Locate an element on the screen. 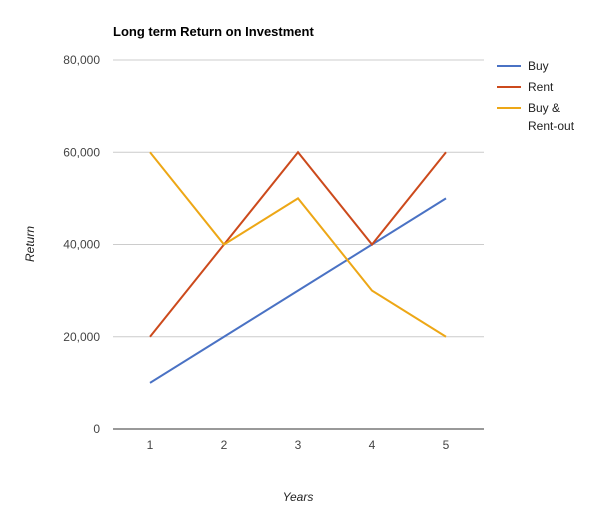  y-tick-label: 0 is located at coordinates (96, 429).